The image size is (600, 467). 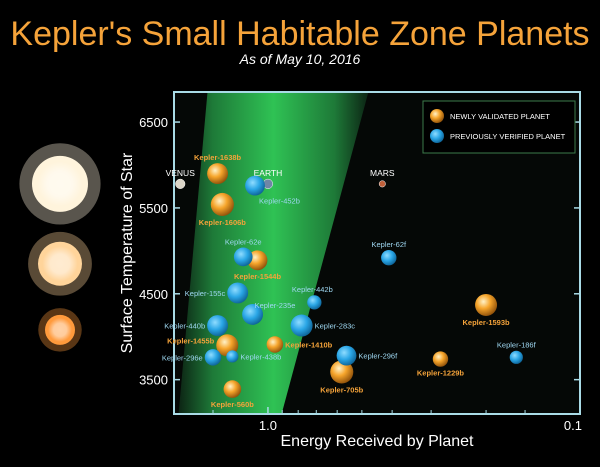 I want to click on planet-label: Kepler-62e, so click(x=243, y=242).